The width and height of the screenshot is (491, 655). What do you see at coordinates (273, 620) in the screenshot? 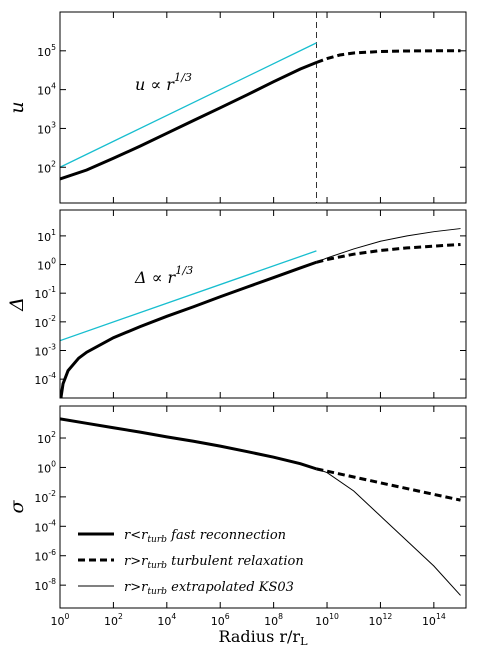
I see `x-tick-label: 10⁸` at bounding box center [273, 620].